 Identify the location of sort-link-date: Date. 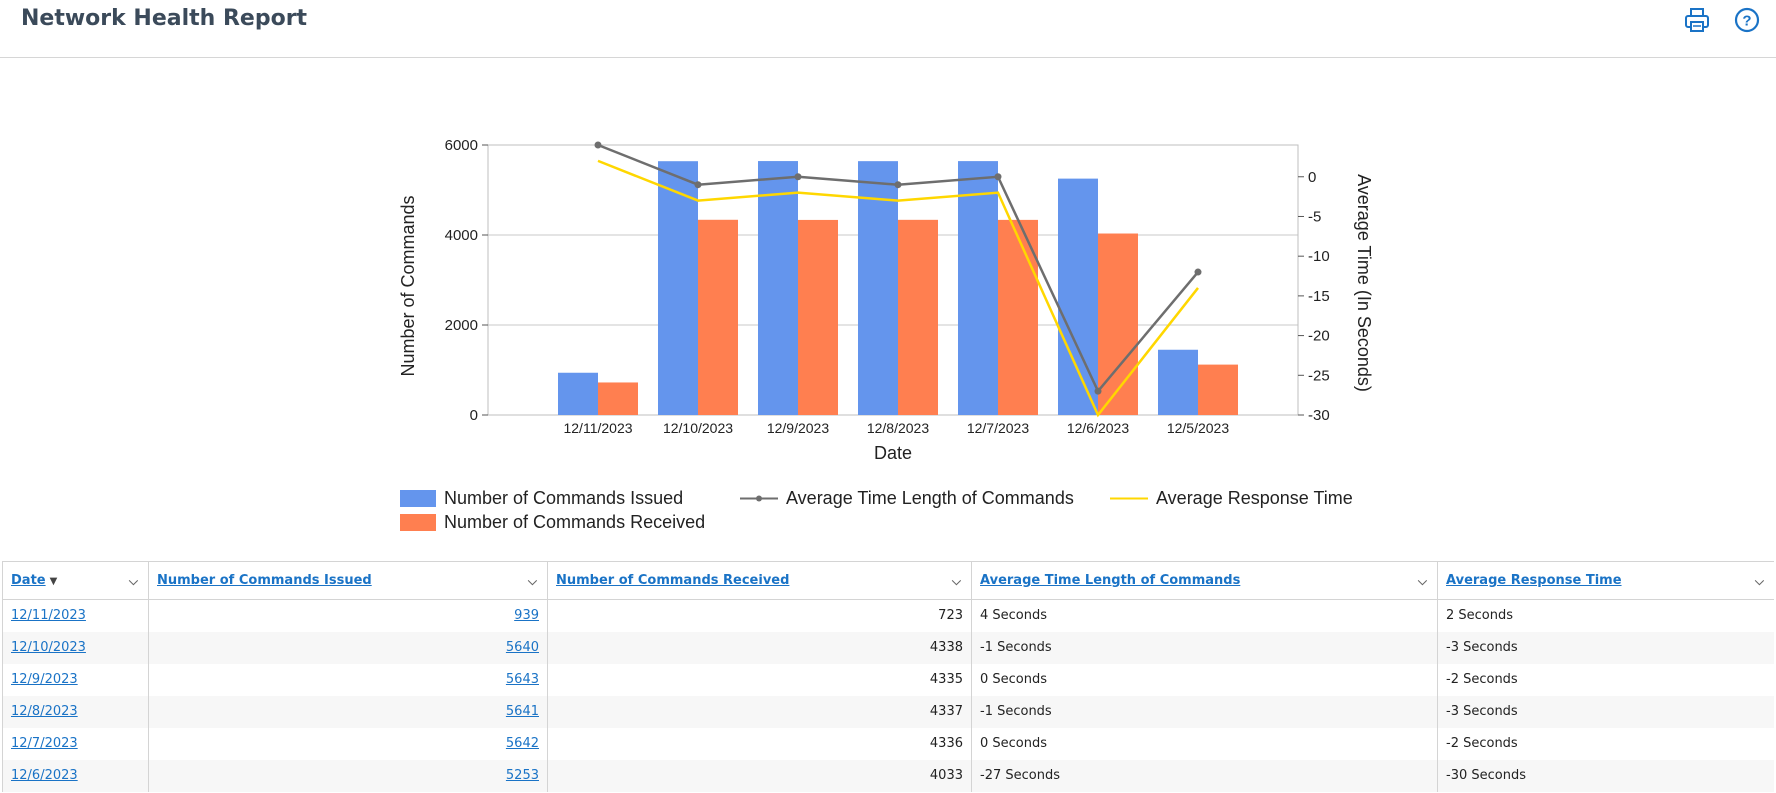
(28, 580).